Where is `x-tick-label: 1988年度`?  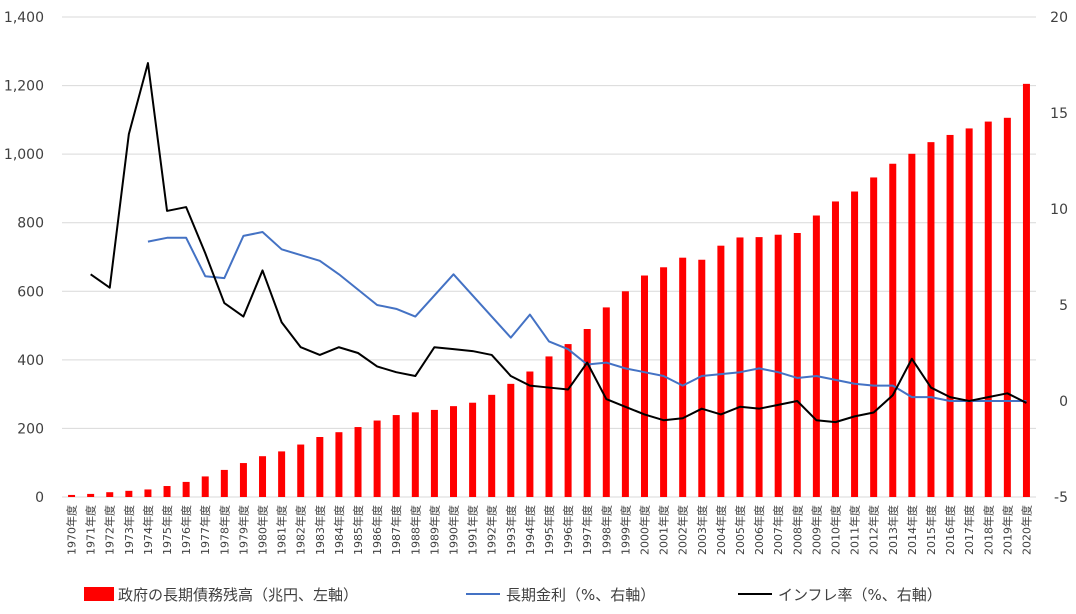 x-tick-label: 1988年度 is located at coordinates (415, 530).